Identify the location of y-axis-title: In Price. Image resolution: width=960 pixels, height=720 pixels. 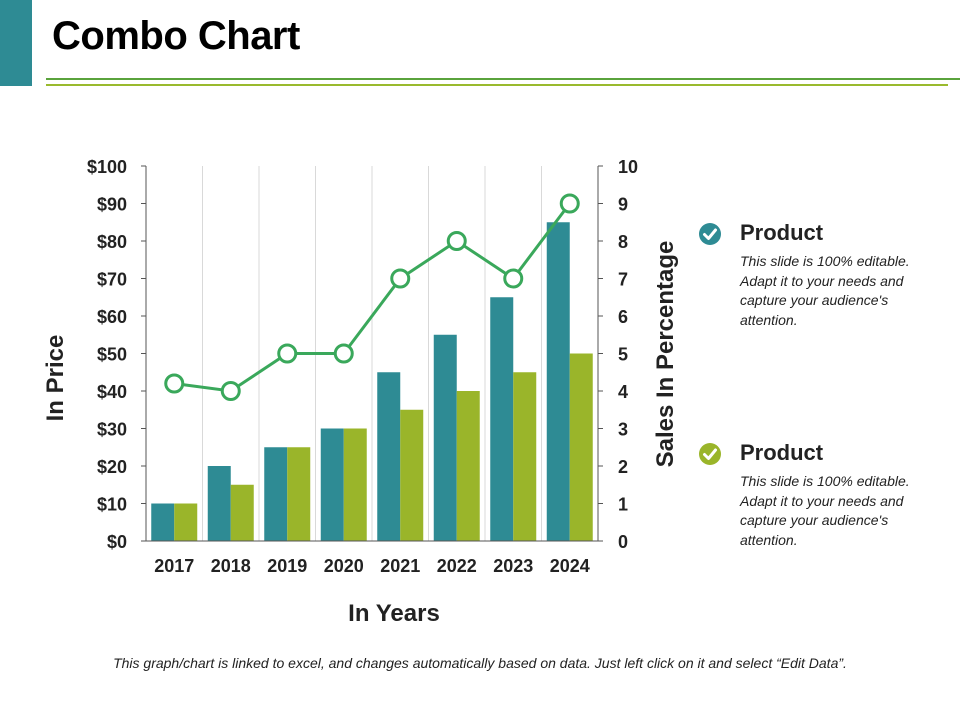
(55, 378).